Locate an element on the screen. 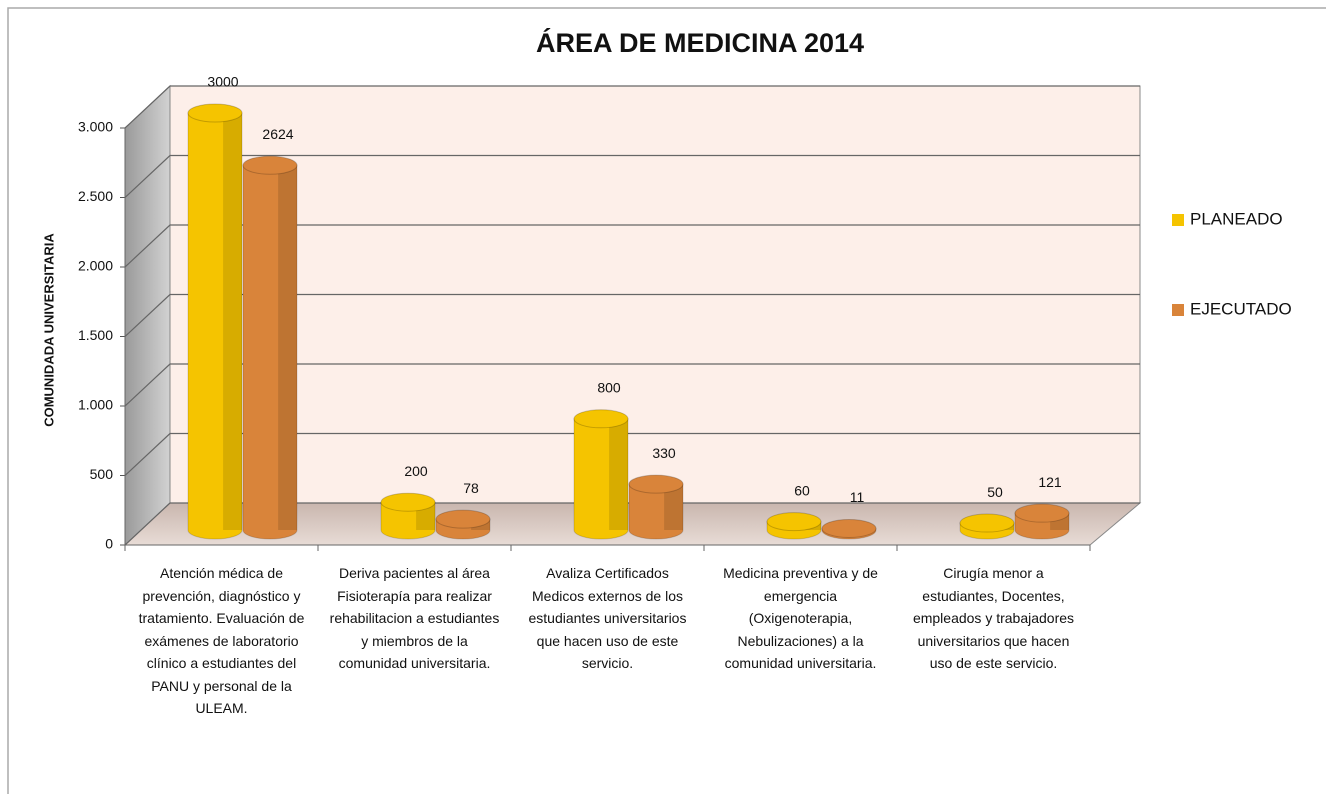 The height and width of the screenshot is (794, 1326). y-tick-label: 0 is located at coordinates (109, 544).